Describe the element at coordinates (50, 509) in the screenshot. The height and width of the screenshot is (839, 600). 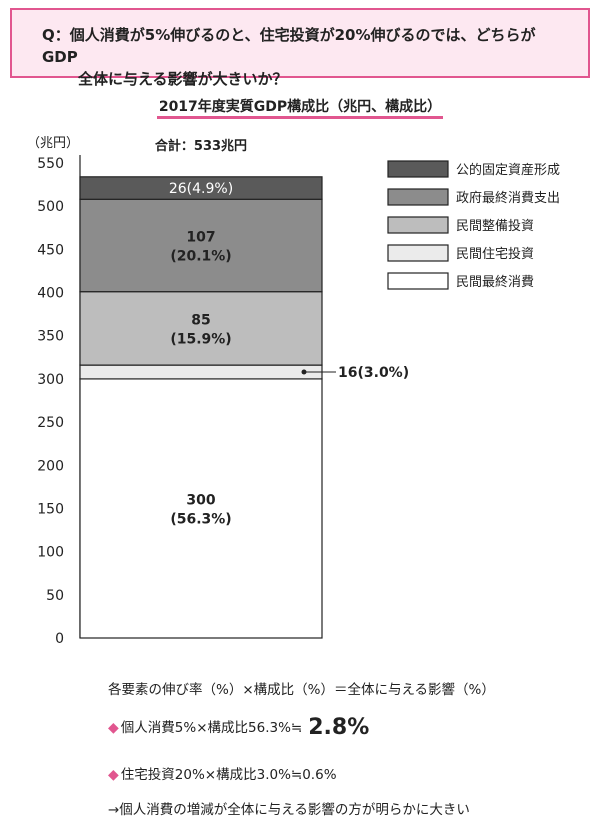
I see `y-tick-label: 150` at that location.